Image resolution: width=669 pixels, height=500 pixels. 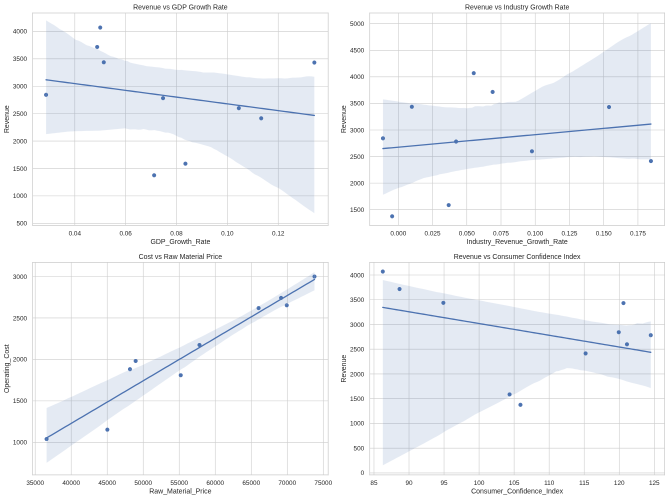 I want to click on svg-text: 0.125, so click(x=569, y=234).